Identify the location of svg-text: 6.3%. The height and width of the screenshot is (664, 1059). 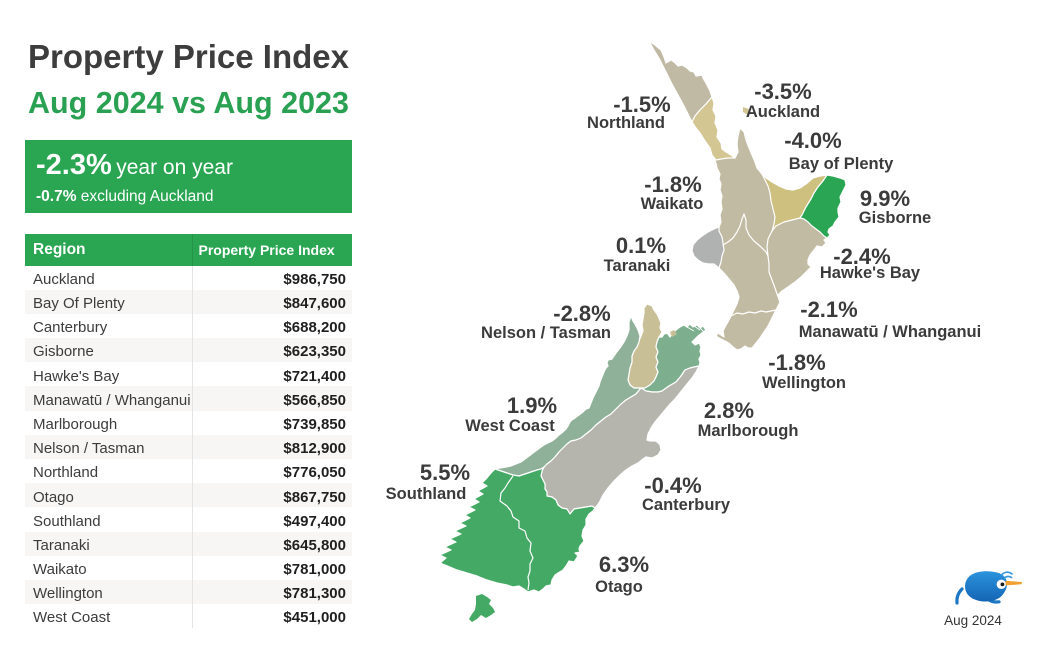
(624, 564).